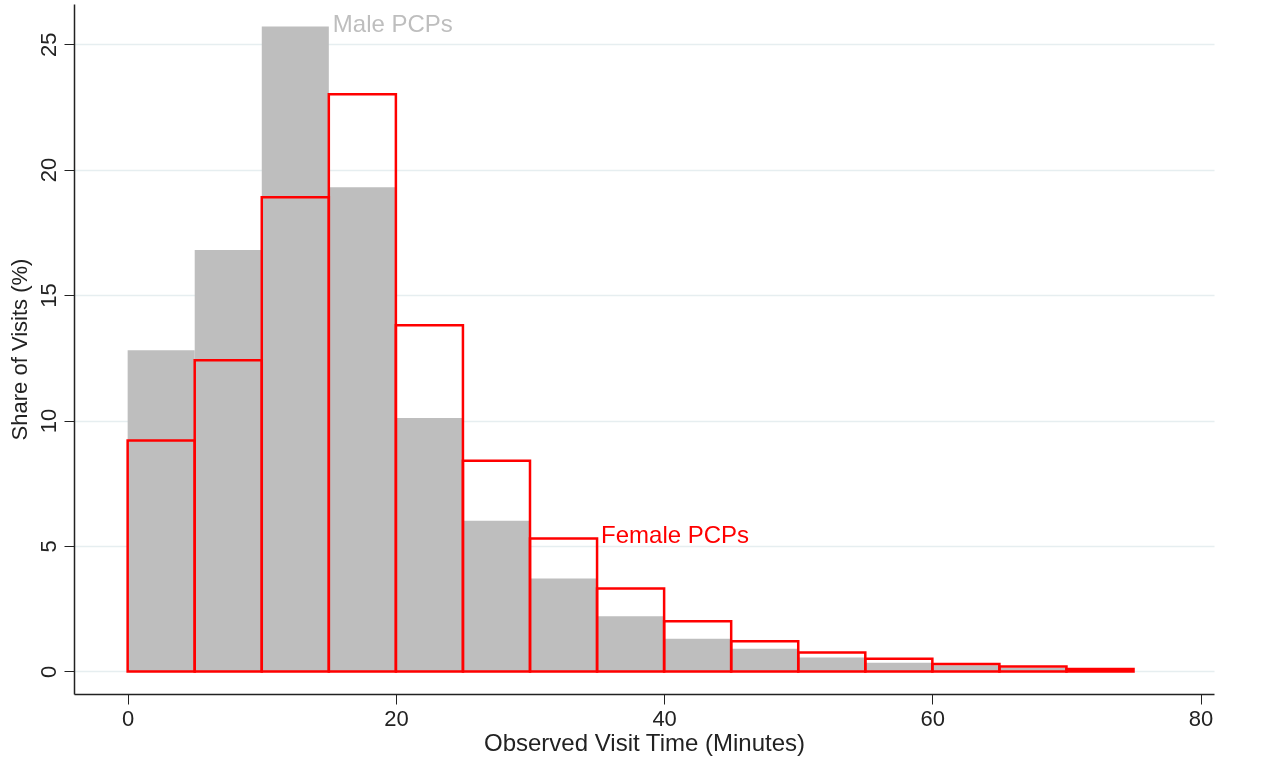  I want to click on y-tick-label: 10, so click(48, 421).